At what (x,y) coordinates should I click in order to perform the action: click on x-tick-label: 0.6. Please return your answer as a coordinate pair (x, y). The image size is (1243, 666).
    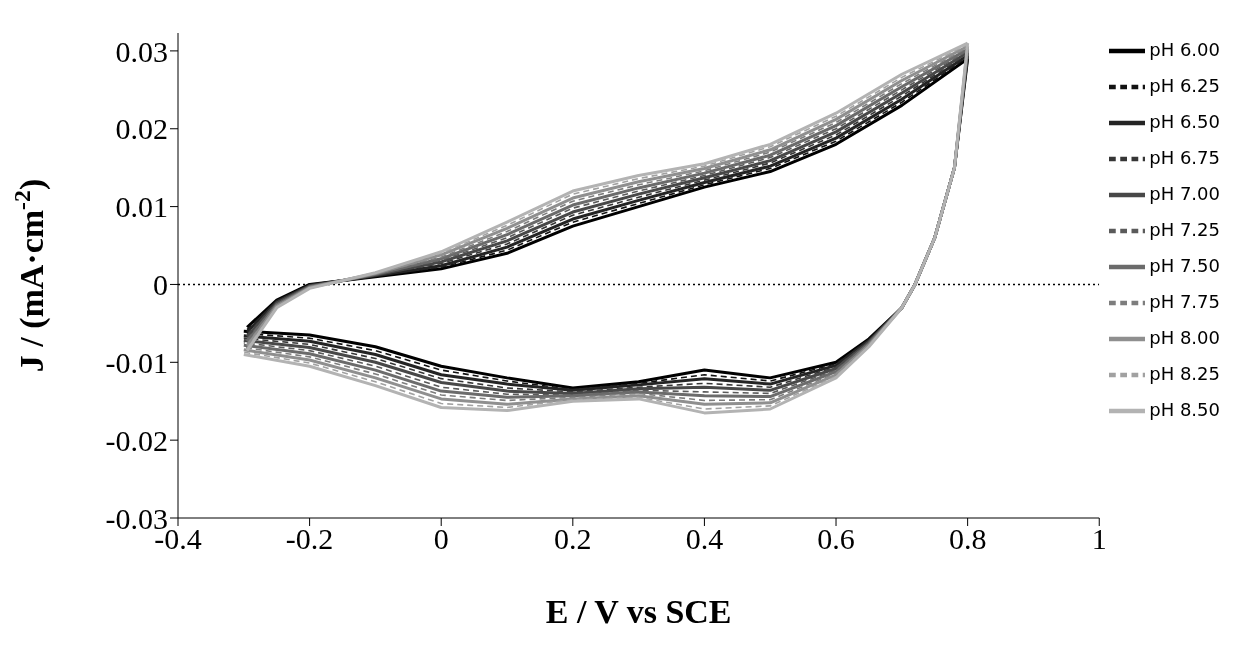
    Looking at the image, I should click on (836, 539).